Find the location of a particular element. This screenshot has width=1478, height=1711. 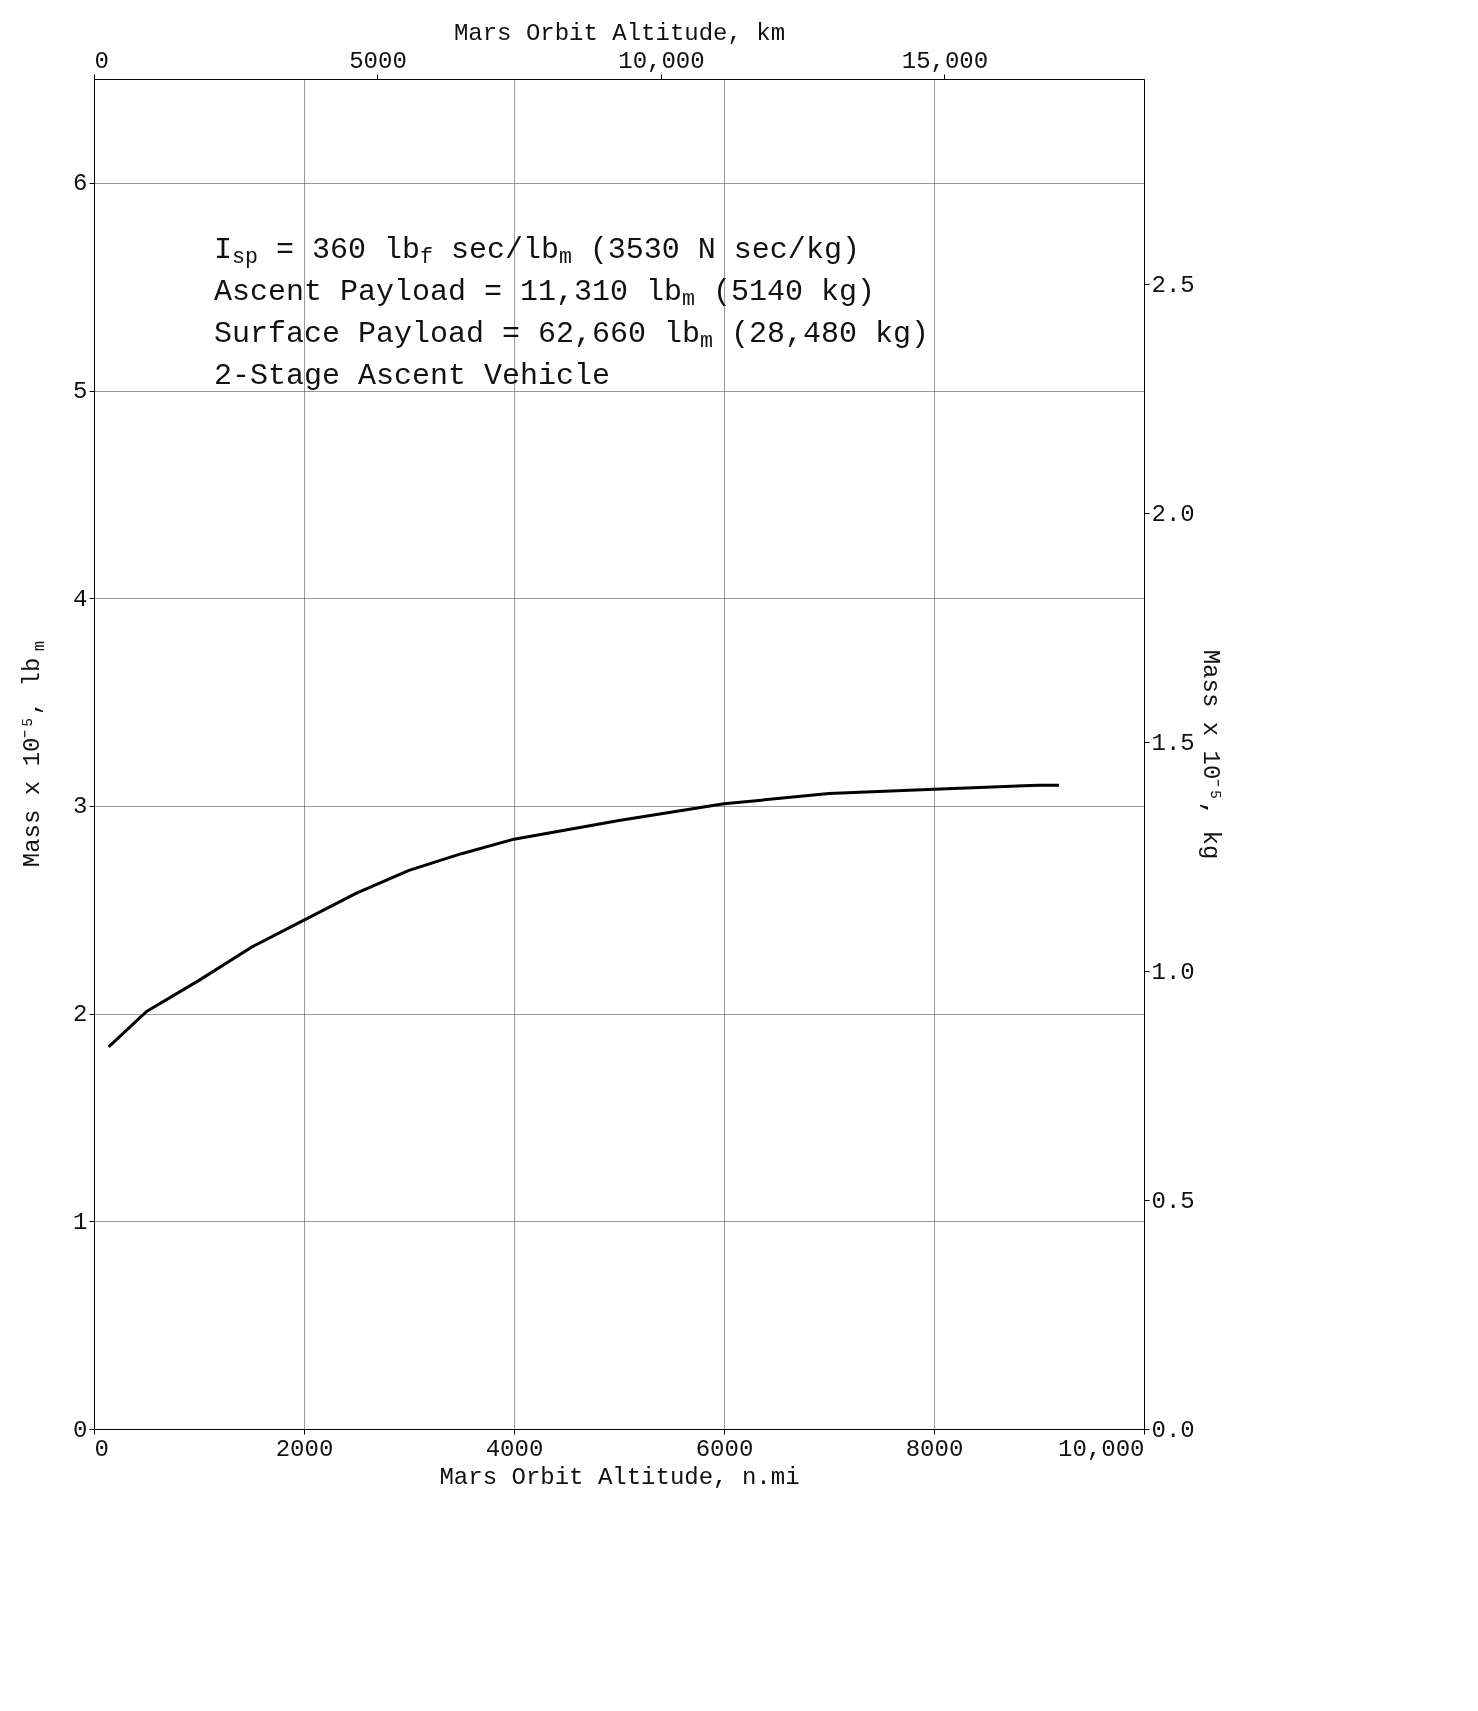

y-tick-label: 2 is located at coordinates (80, 1015).